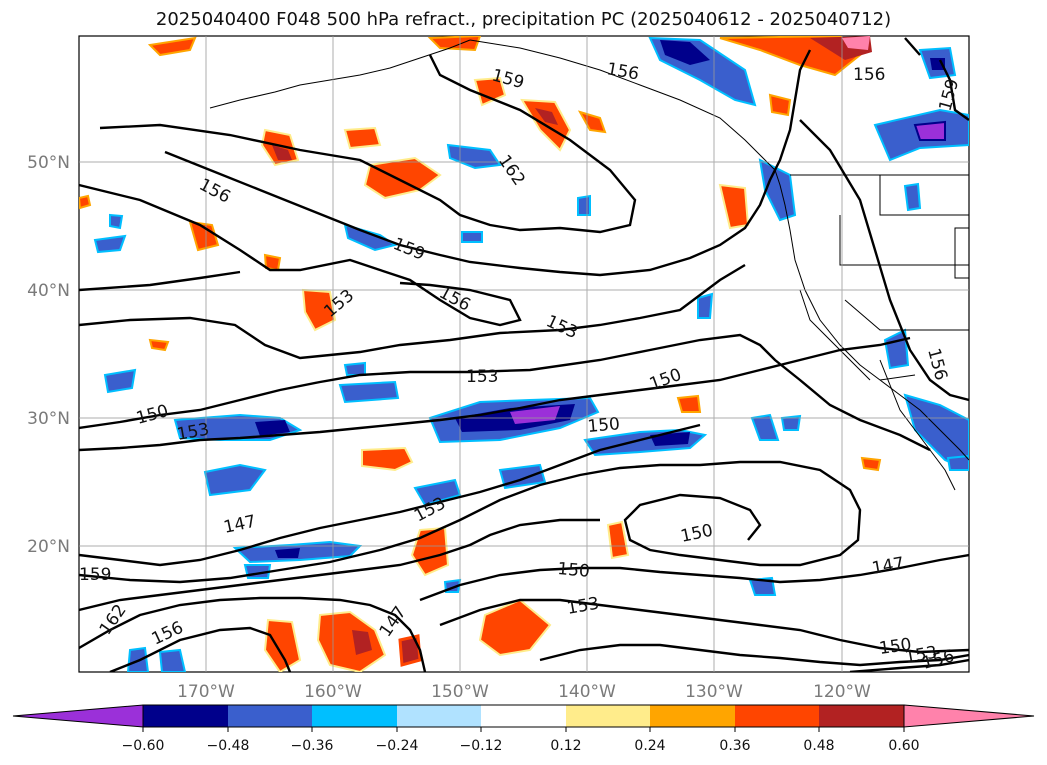 Image resolution: width=1047 pixels, height=765 pixels. What do you see at coordinates (78, 716) in the screenshot?
I see `colorbar-extend-left` at bounding box center [78, 716].